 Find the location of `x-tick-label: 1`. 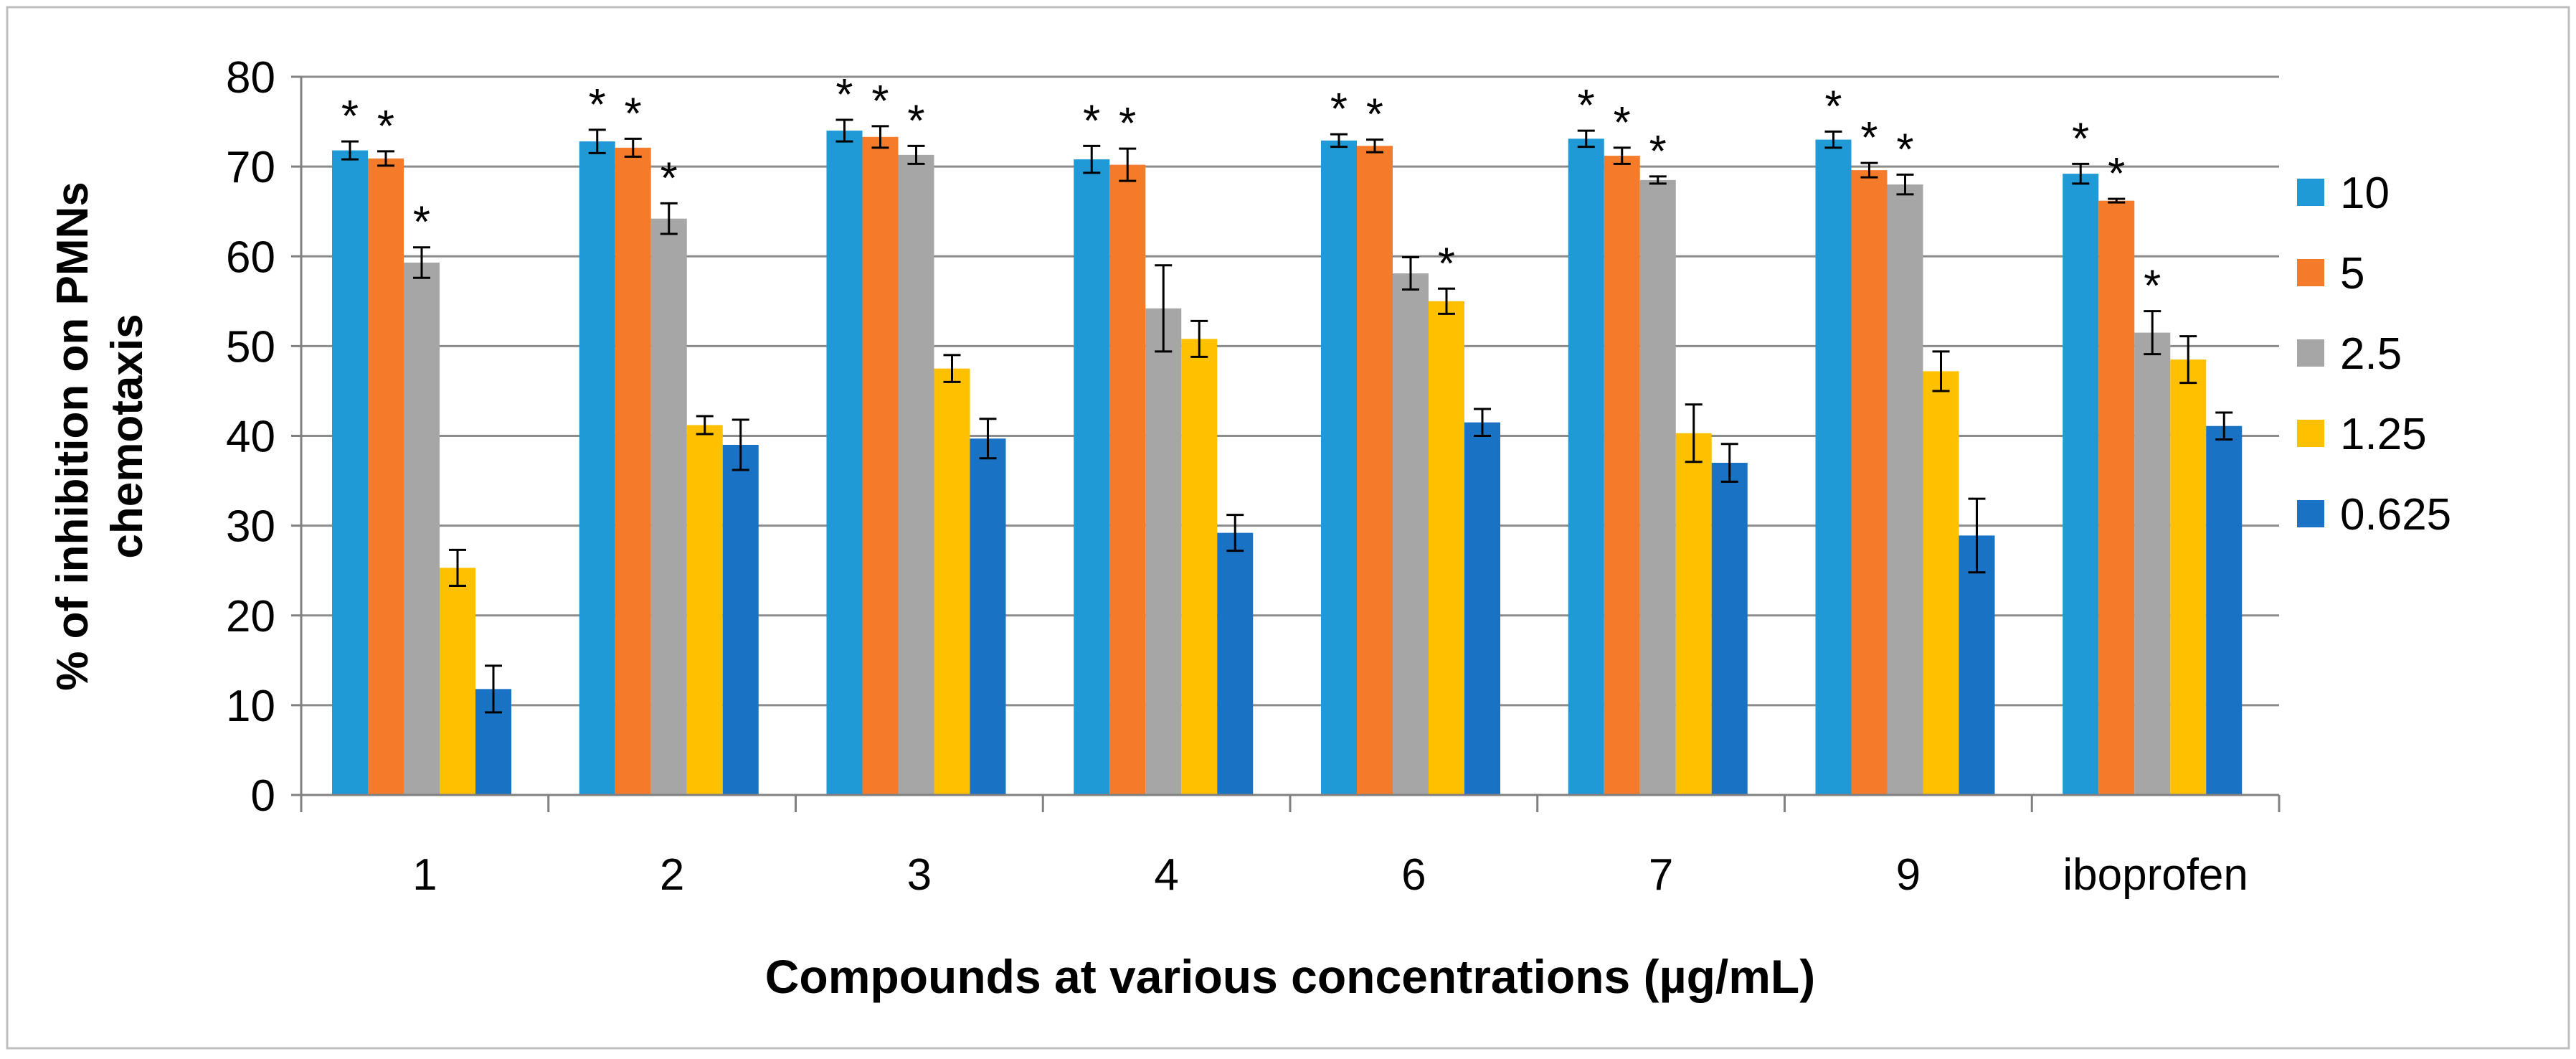

x-tick-label: 1 is located at coordinates (424, 875).